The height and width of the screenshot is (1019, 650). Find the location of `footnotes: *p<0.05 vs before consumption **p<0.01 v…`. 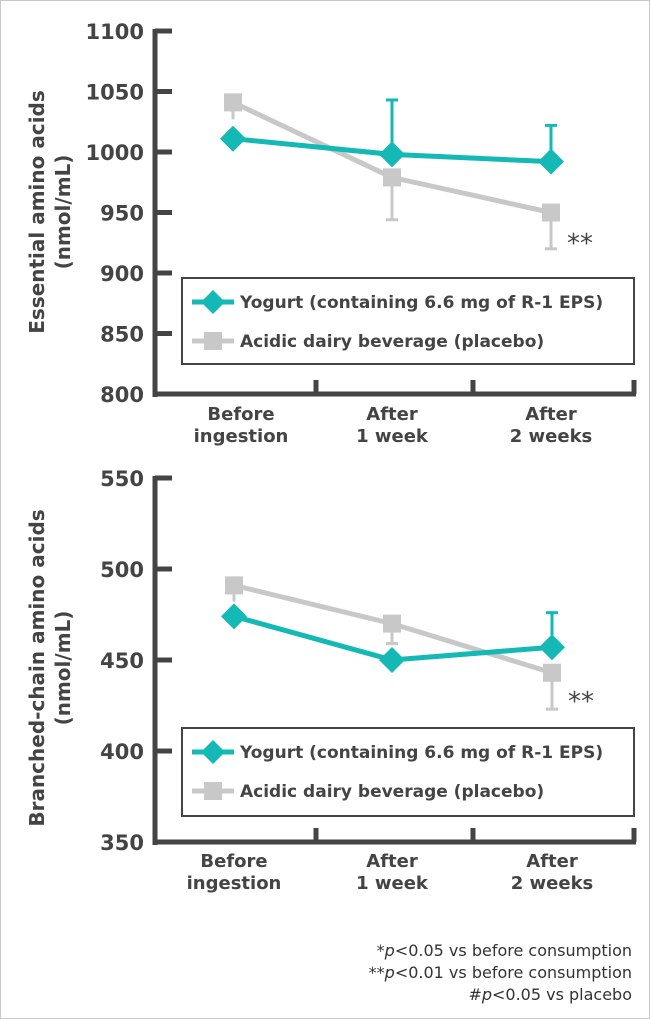

footnotes: *p<0.05 vs before consumption **p<0.01 v… is located at coordinates (500, 972).